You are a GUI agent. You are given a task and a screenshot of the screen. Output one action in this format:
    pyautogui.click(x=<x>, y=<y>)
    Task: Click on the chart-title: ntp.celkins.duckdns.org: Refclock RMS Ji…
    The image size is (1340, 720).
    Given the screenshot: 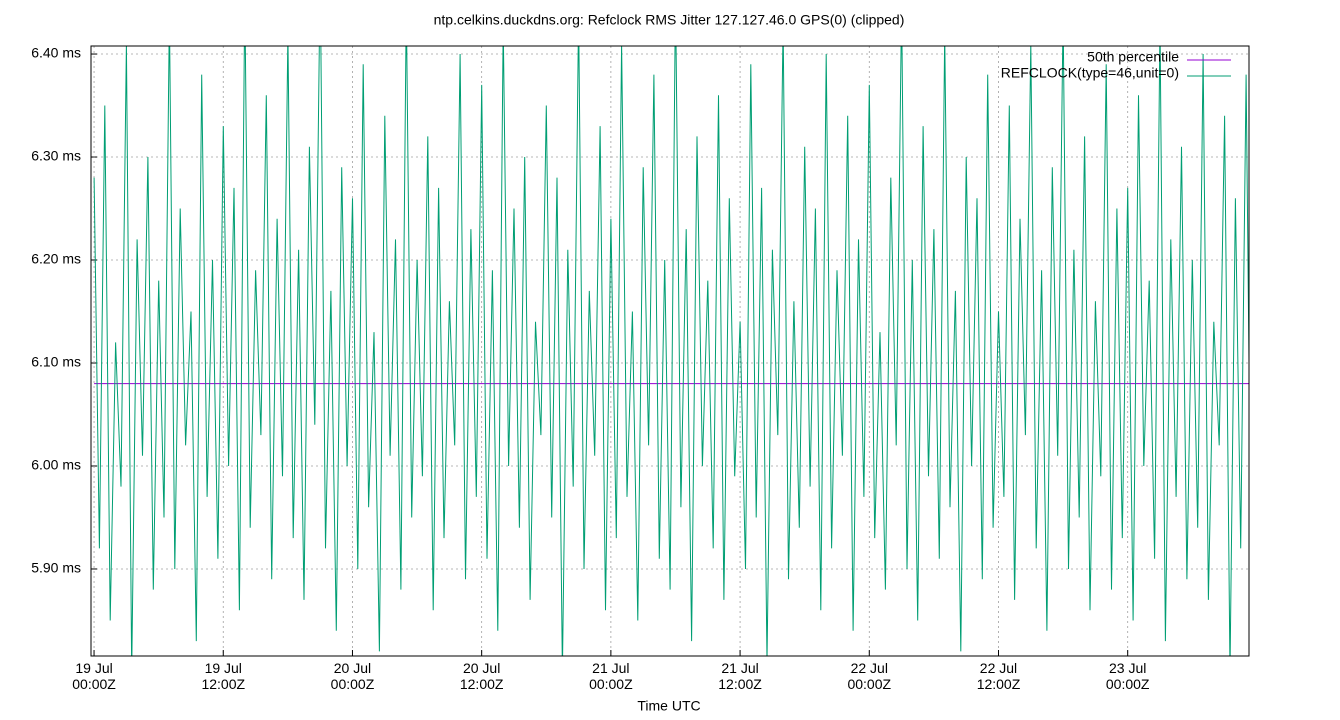 What is the action you would take?
    pyautogui.click(x=669, y=20)
    